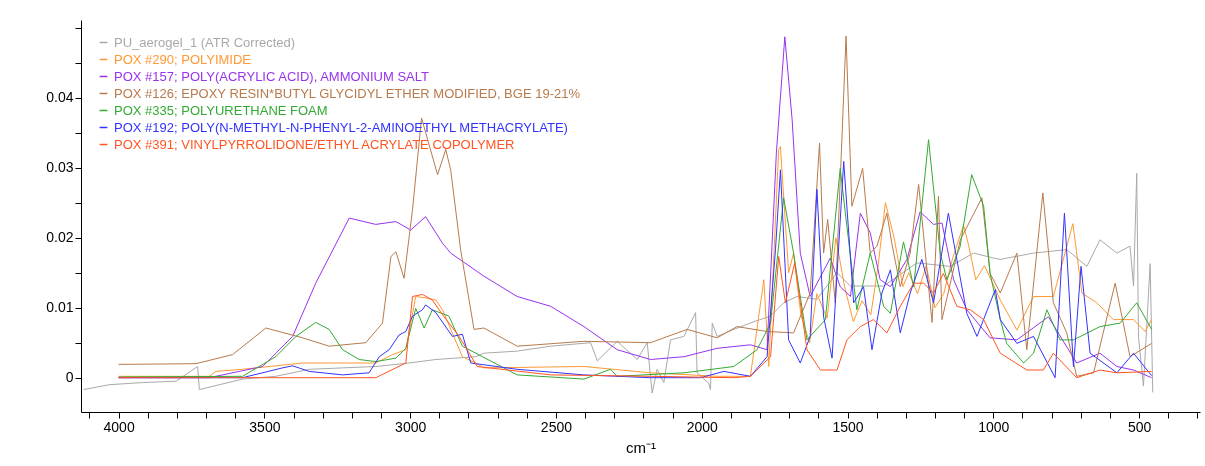 Image resolution: width=1205 pixels, height=466 pixels. Describe the element at coordinates (205, 42) in the screenshot. I see `legend-label: PU_aerogel_1 (ATR Corrected)` at that location.